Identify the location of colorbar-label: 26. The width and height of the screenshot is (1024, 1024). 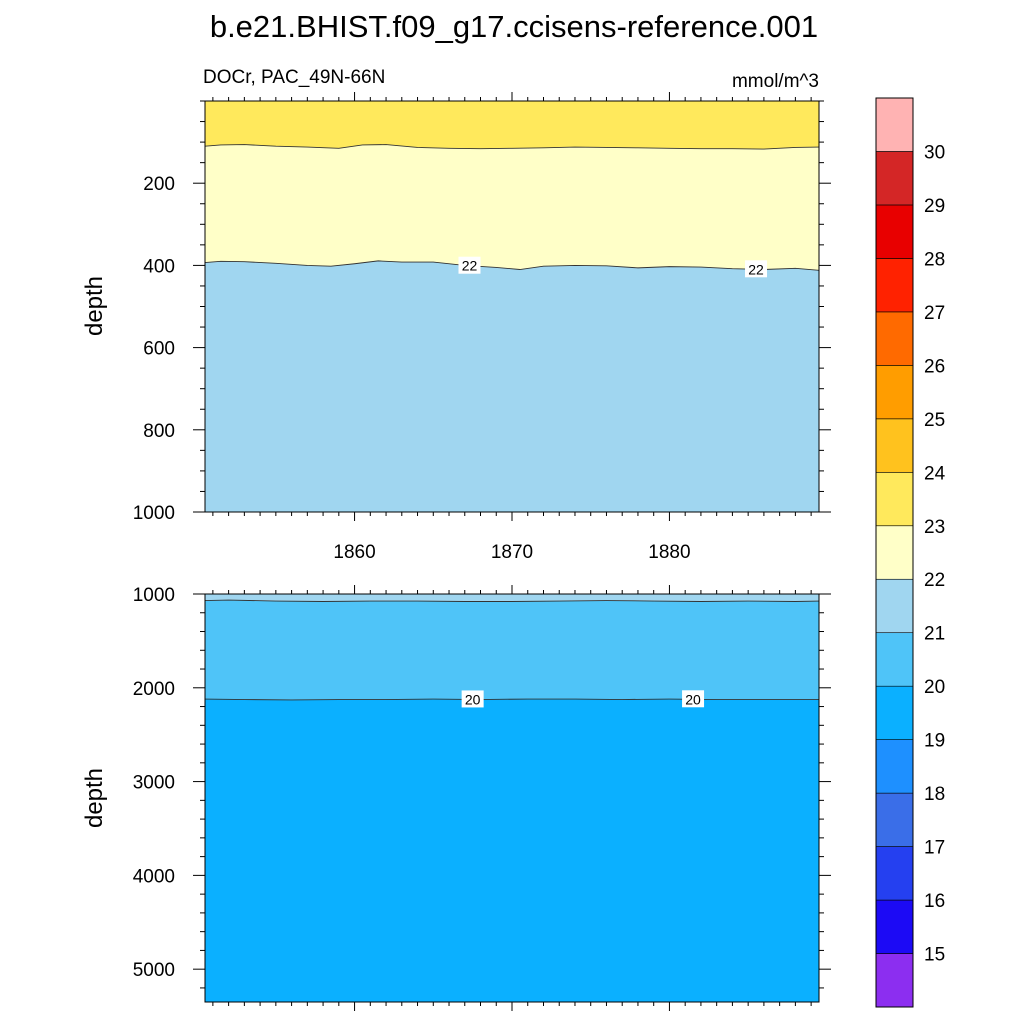
(934, 366).